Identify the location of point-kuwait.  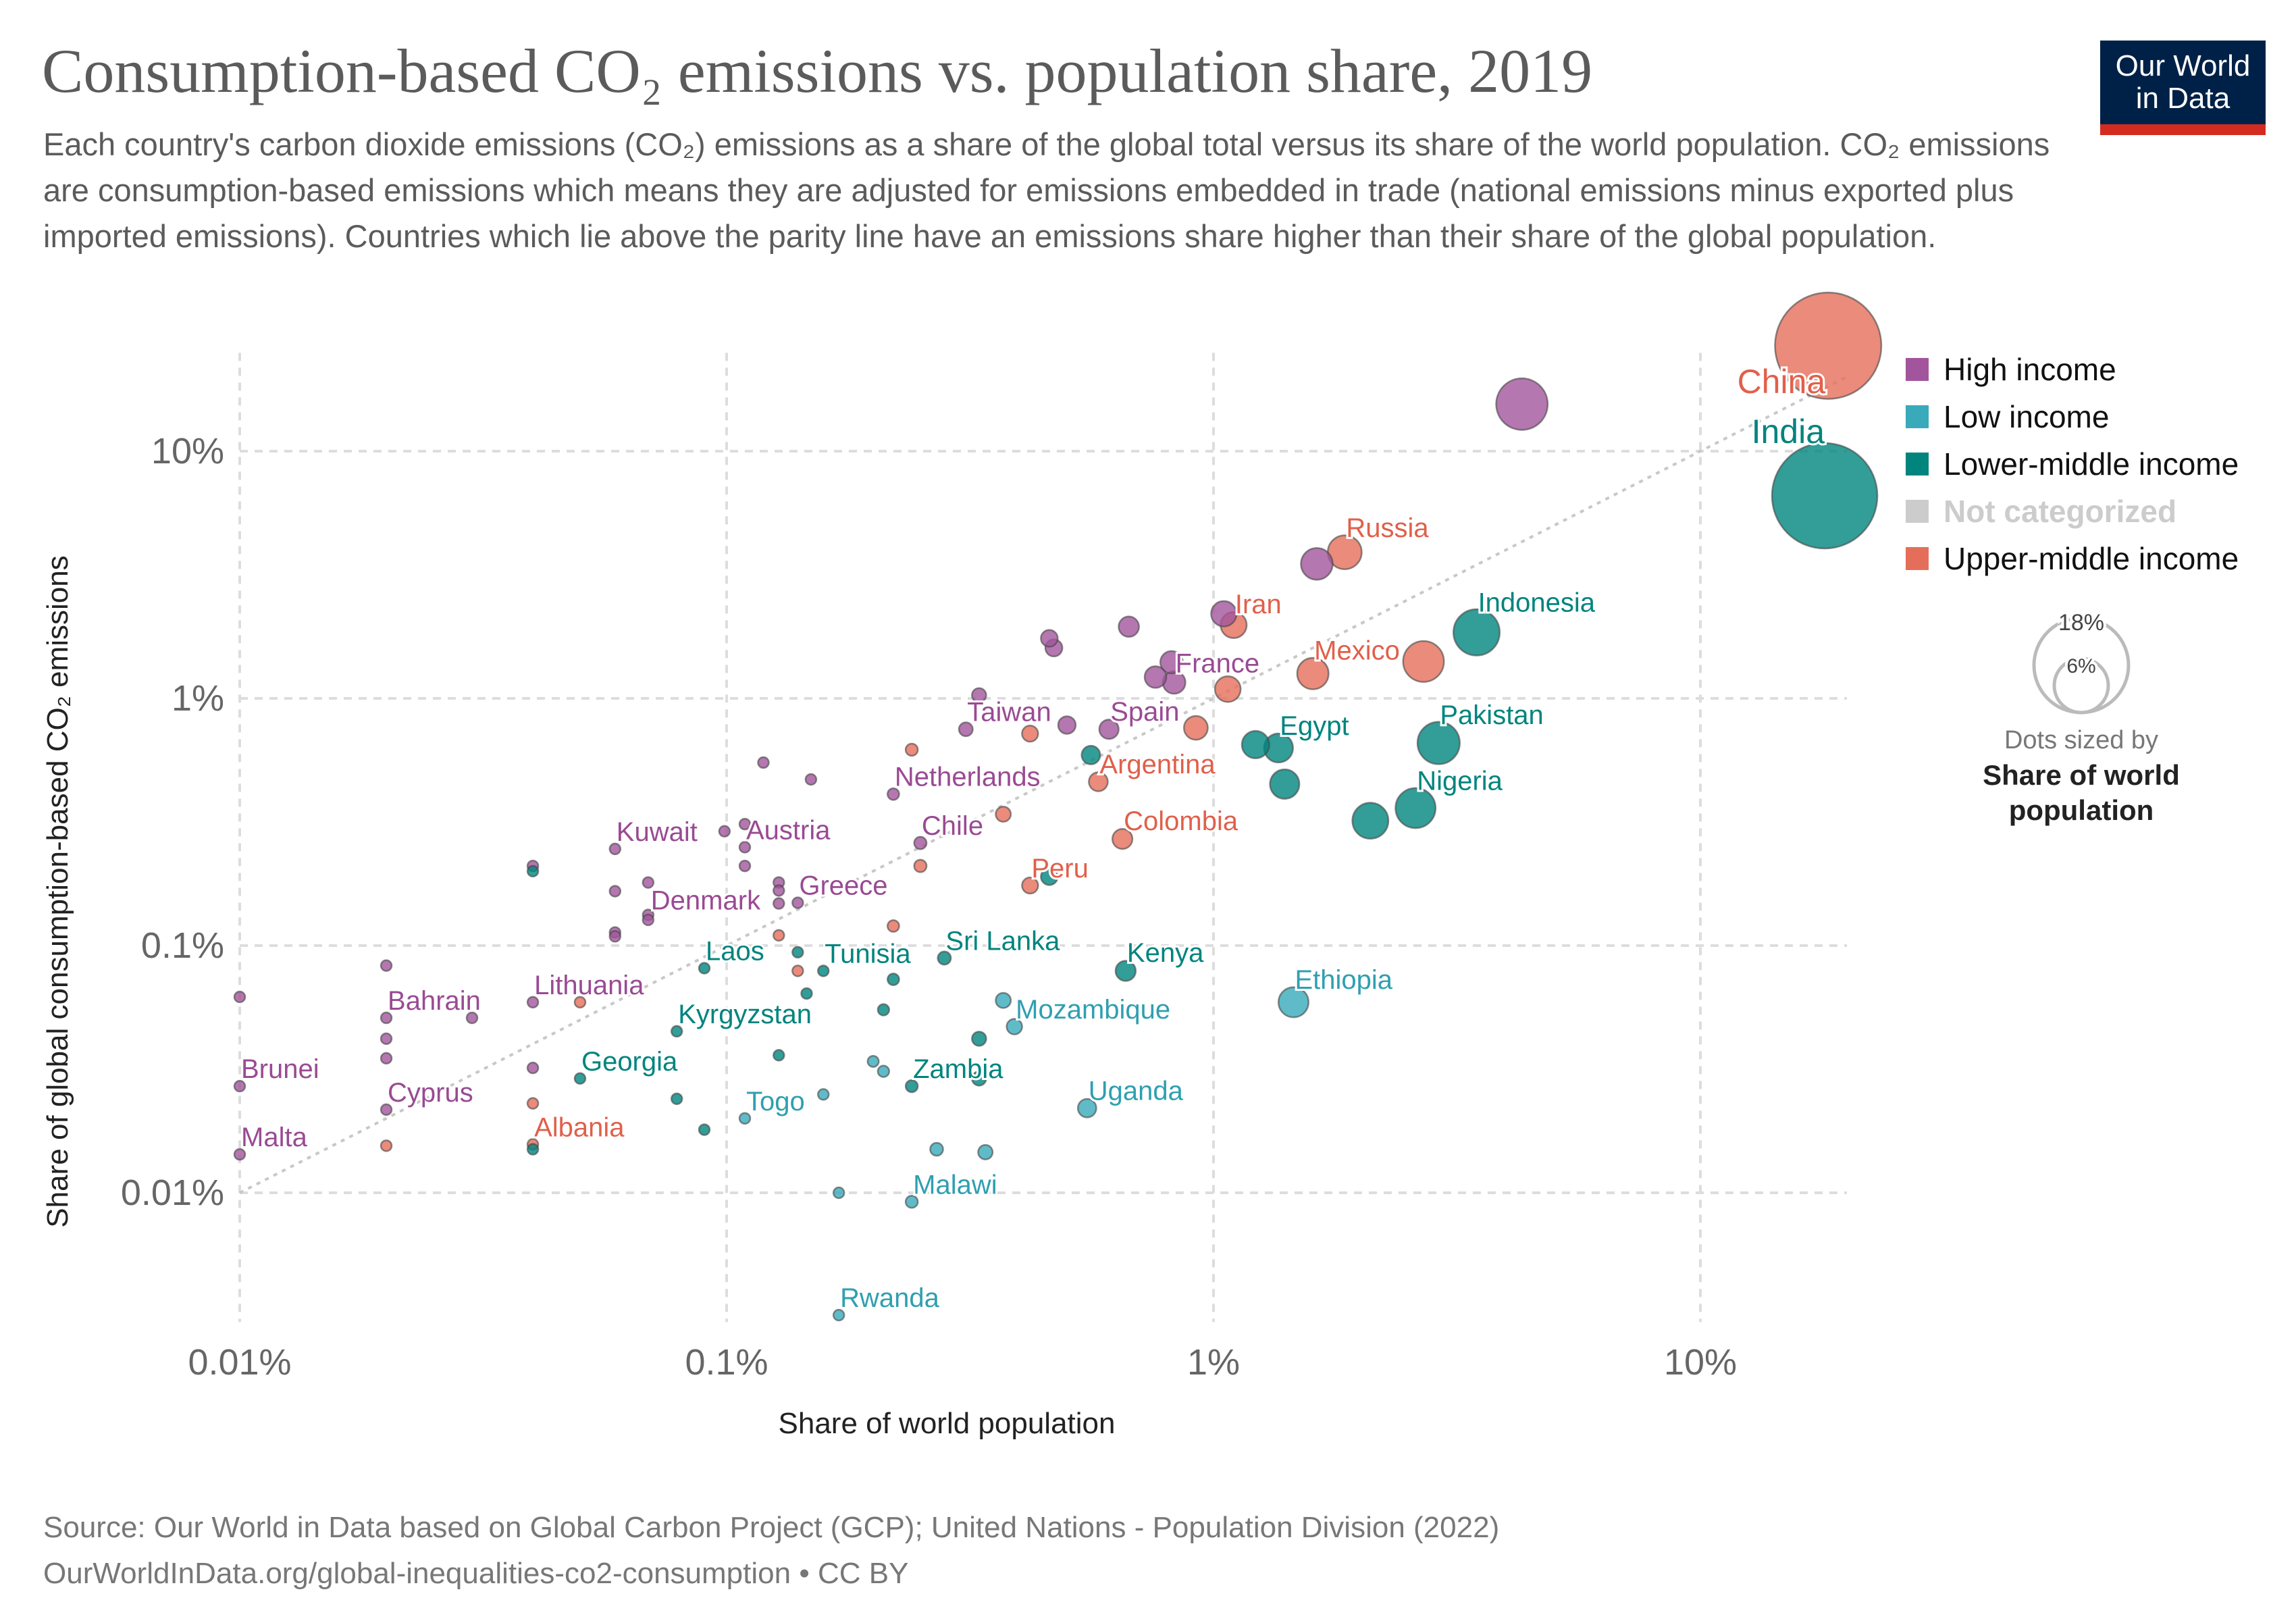
(615, 849).